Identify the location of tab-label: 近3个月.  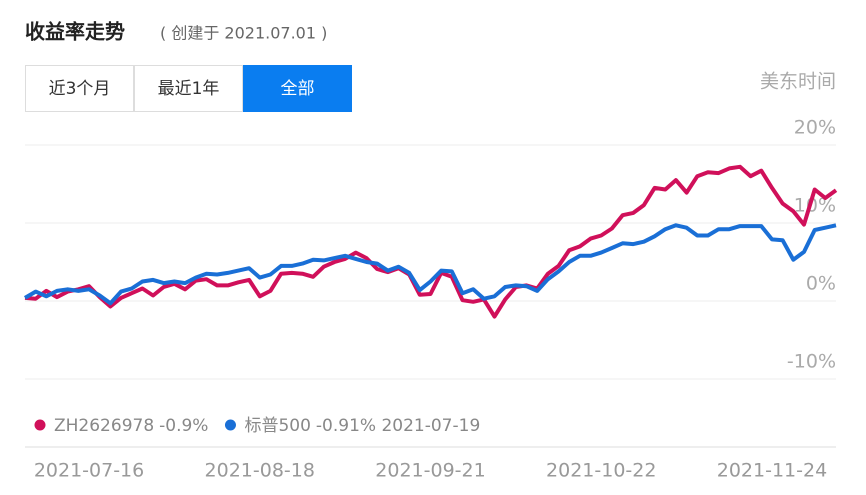
(80, 89).